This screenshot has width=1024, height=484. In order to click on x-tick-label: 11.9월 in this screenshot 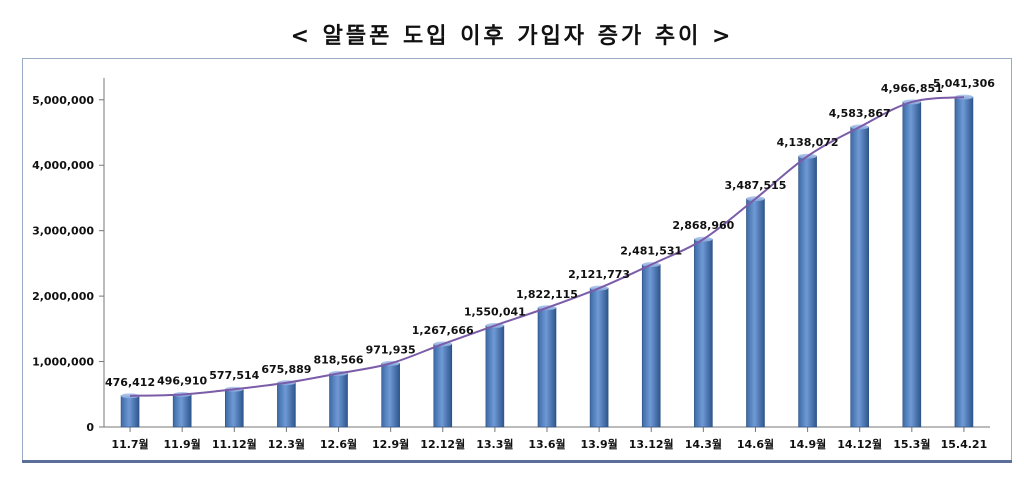, I will do `click(182, 444)`.